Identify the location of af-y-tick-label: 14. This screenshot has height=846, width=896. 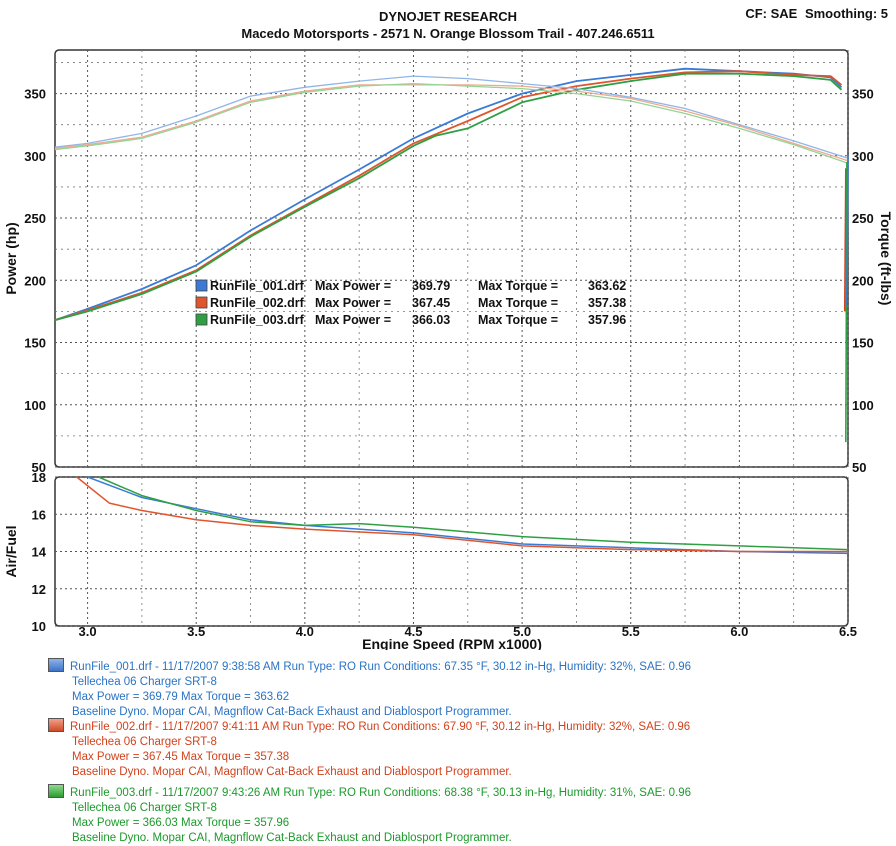
(39, 552).